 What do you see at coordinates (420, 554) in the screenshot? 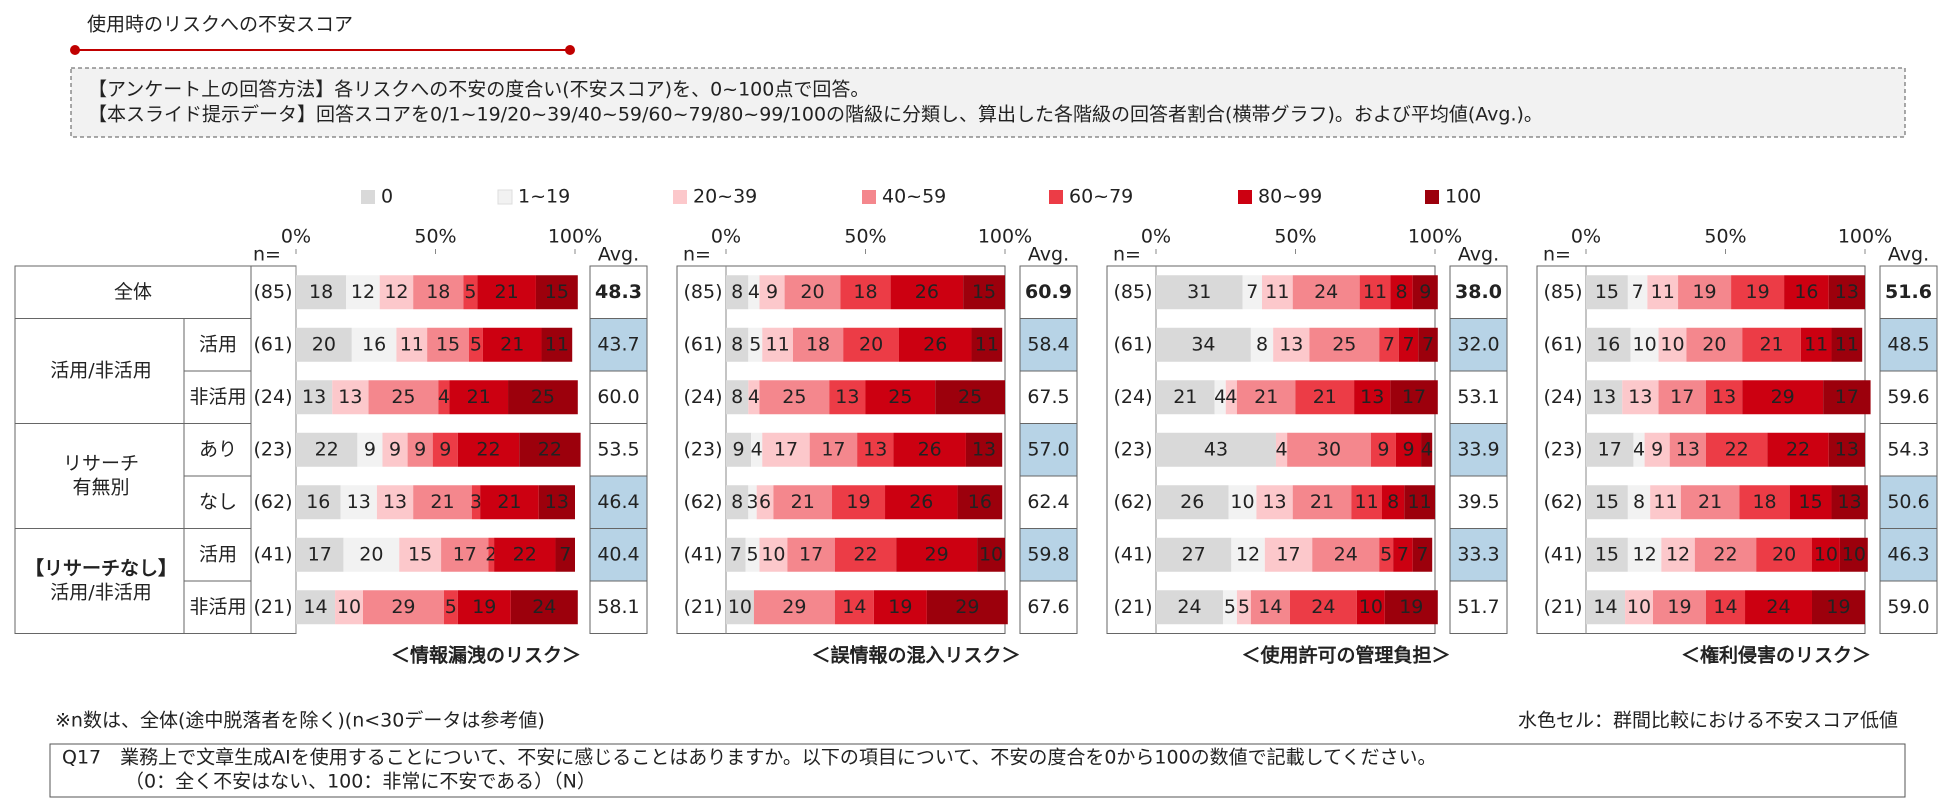
I see `segment-label: 15` at bounding box center [420, 554].